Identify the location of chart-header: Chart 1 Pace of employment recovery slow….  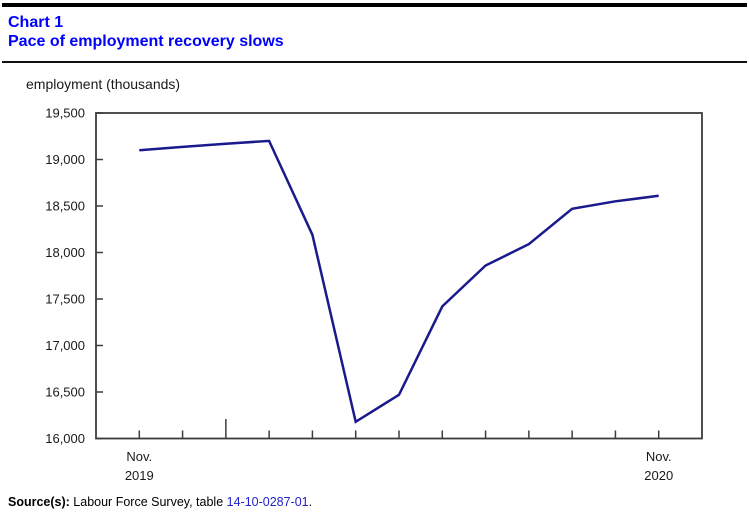
(146, 32).